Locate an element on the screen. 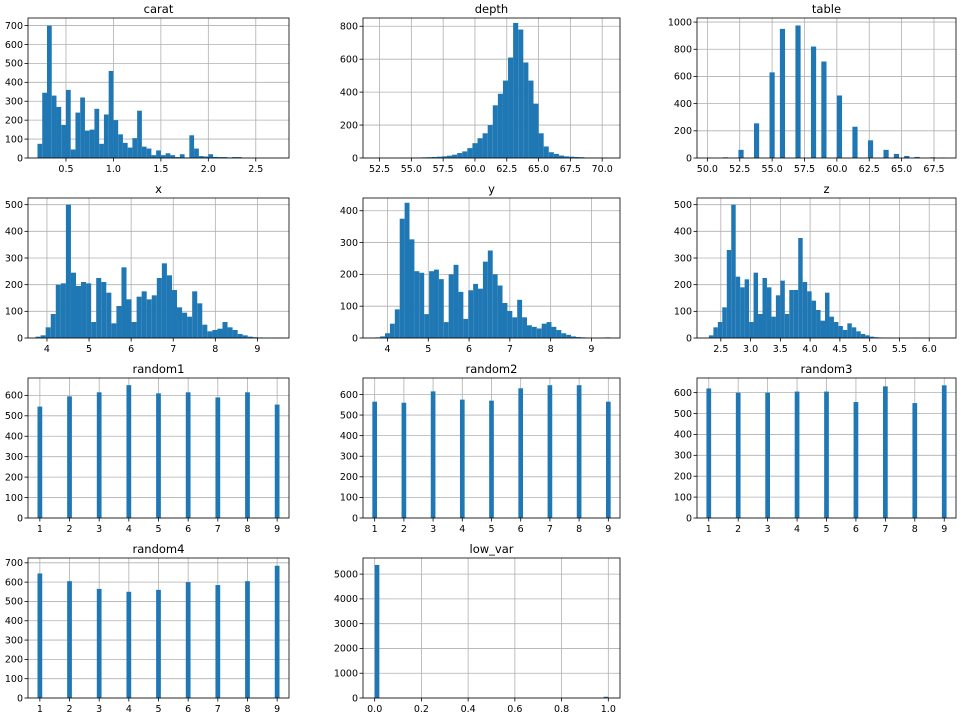 The width and height of the screenshot is (960, 720). x-tick-label: 2.5 is located at coordinates (255, 169).